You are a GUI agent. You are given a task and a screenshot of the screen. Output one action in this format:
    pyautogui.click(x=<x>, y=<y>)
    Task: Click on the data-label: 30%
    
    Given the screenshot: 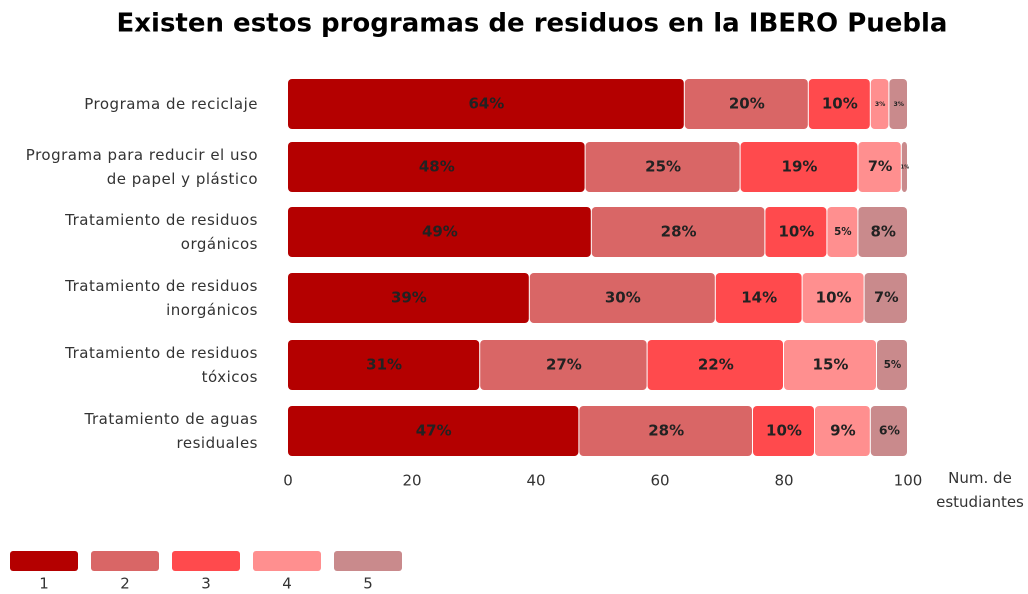 What is the action you would take?
    pyautogui.click(x=623, y=298)
    